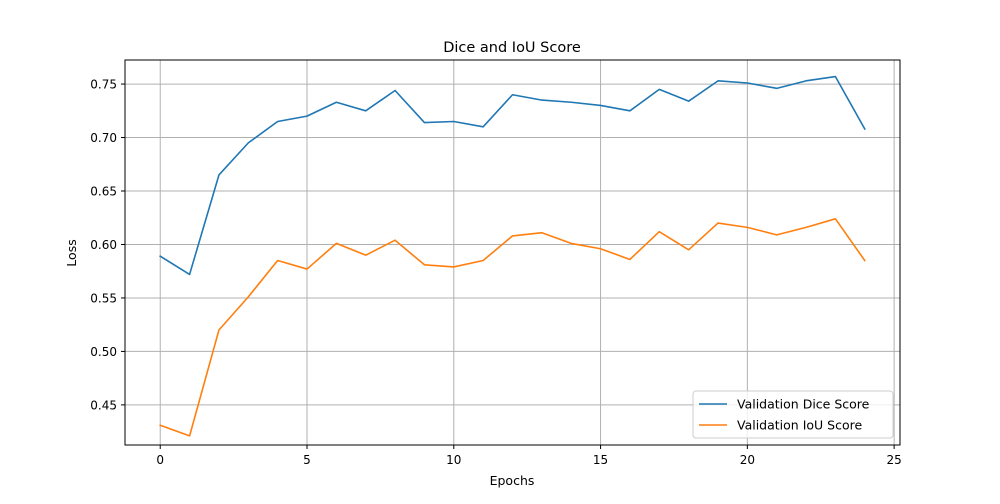  Describe the element at coordinates (103, 405) in the screenshot. I see `y-tick-label: 0.45` at that location.